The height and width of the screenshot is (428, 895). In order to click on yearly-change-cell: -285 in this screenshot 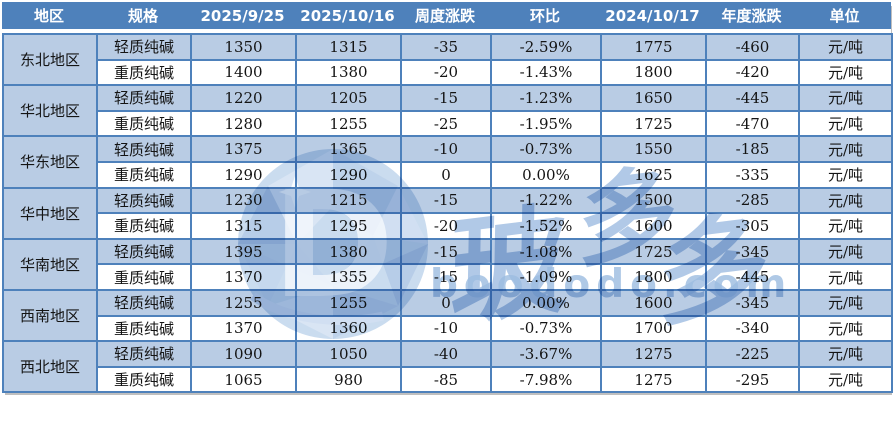, I will do `click(752, 200)`.